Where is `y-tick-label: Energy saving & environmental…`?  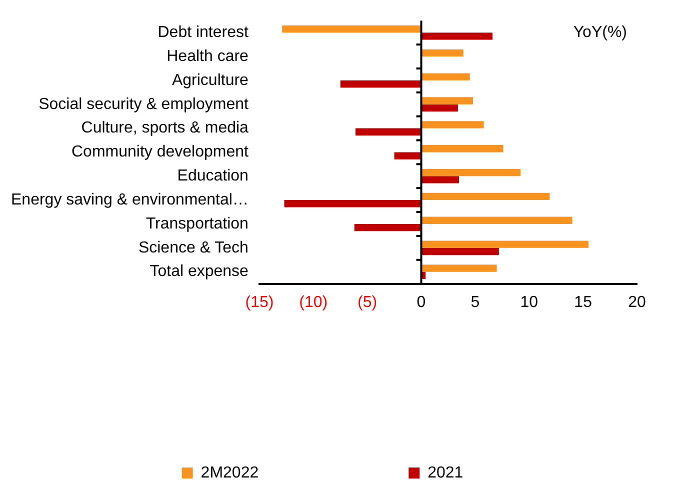 y-tick-label: Energy saving & environmental… is located at coordinates (129, 199).